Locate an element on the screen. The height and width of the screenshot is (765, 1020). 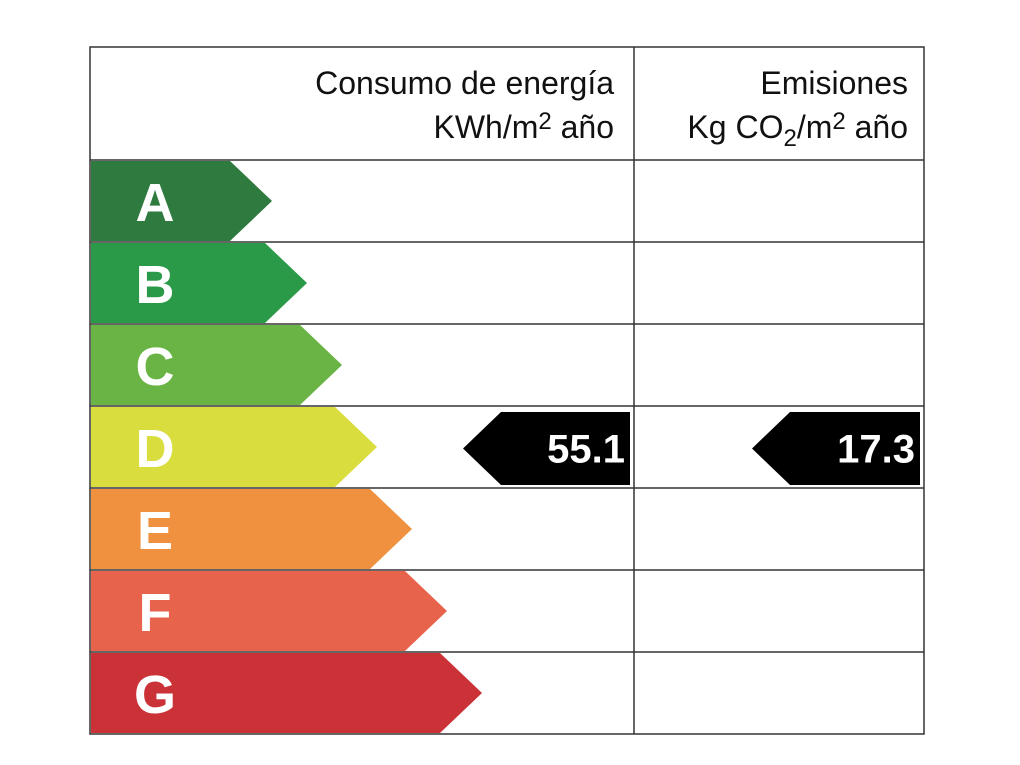
class-letter: C is located at coordinates (155, 367).